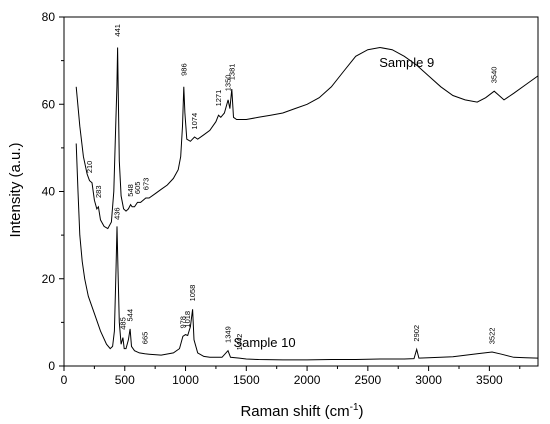 The width and height of the screenshot is (550, 424). Describe the element at coordinates (49, 279) in the screenshot. I see `y-tick-label: 20` at that location.